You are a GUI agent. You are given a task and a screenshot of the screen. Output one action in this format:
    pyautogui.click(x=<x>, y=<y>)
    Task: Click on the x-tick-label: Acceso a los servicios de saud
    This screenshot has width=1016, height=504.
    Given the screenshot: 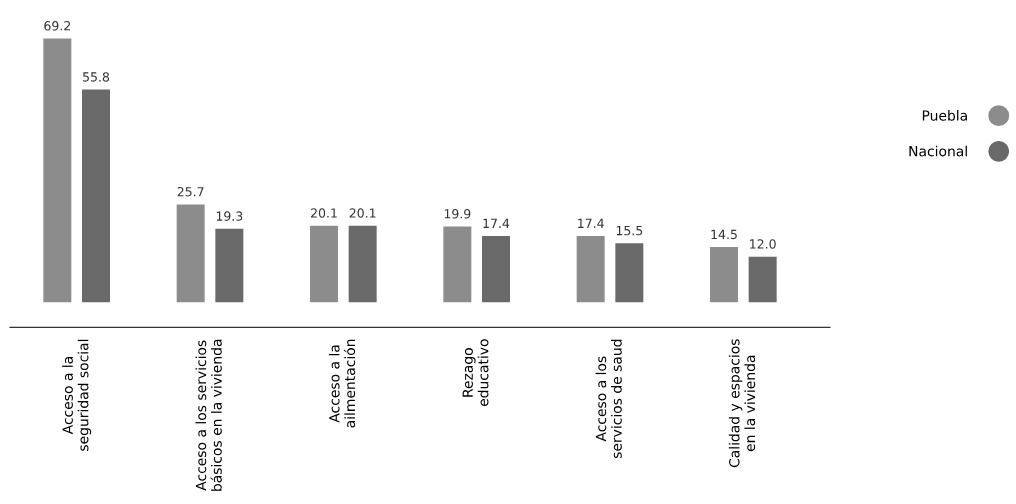 What is the action you would take?
    pyautogui.click(x=608, y=399)
    